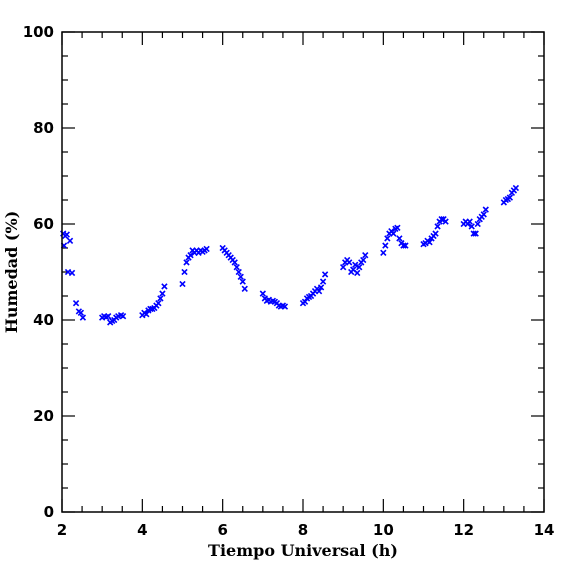 The width and height of the screenshot is (574, 574). What do you see at coordinates (43, 320) in the screenshot?
I see `y-tick-label: 40` at bounding box center [43, 320].